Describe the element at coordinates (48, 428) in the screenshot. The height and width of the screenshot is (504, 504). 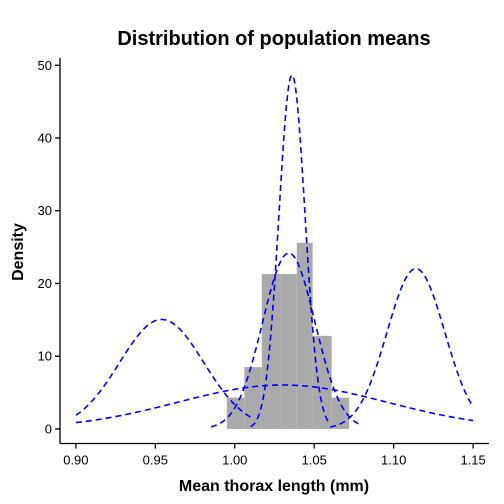
I see `y-tick-label: 0` at that location.